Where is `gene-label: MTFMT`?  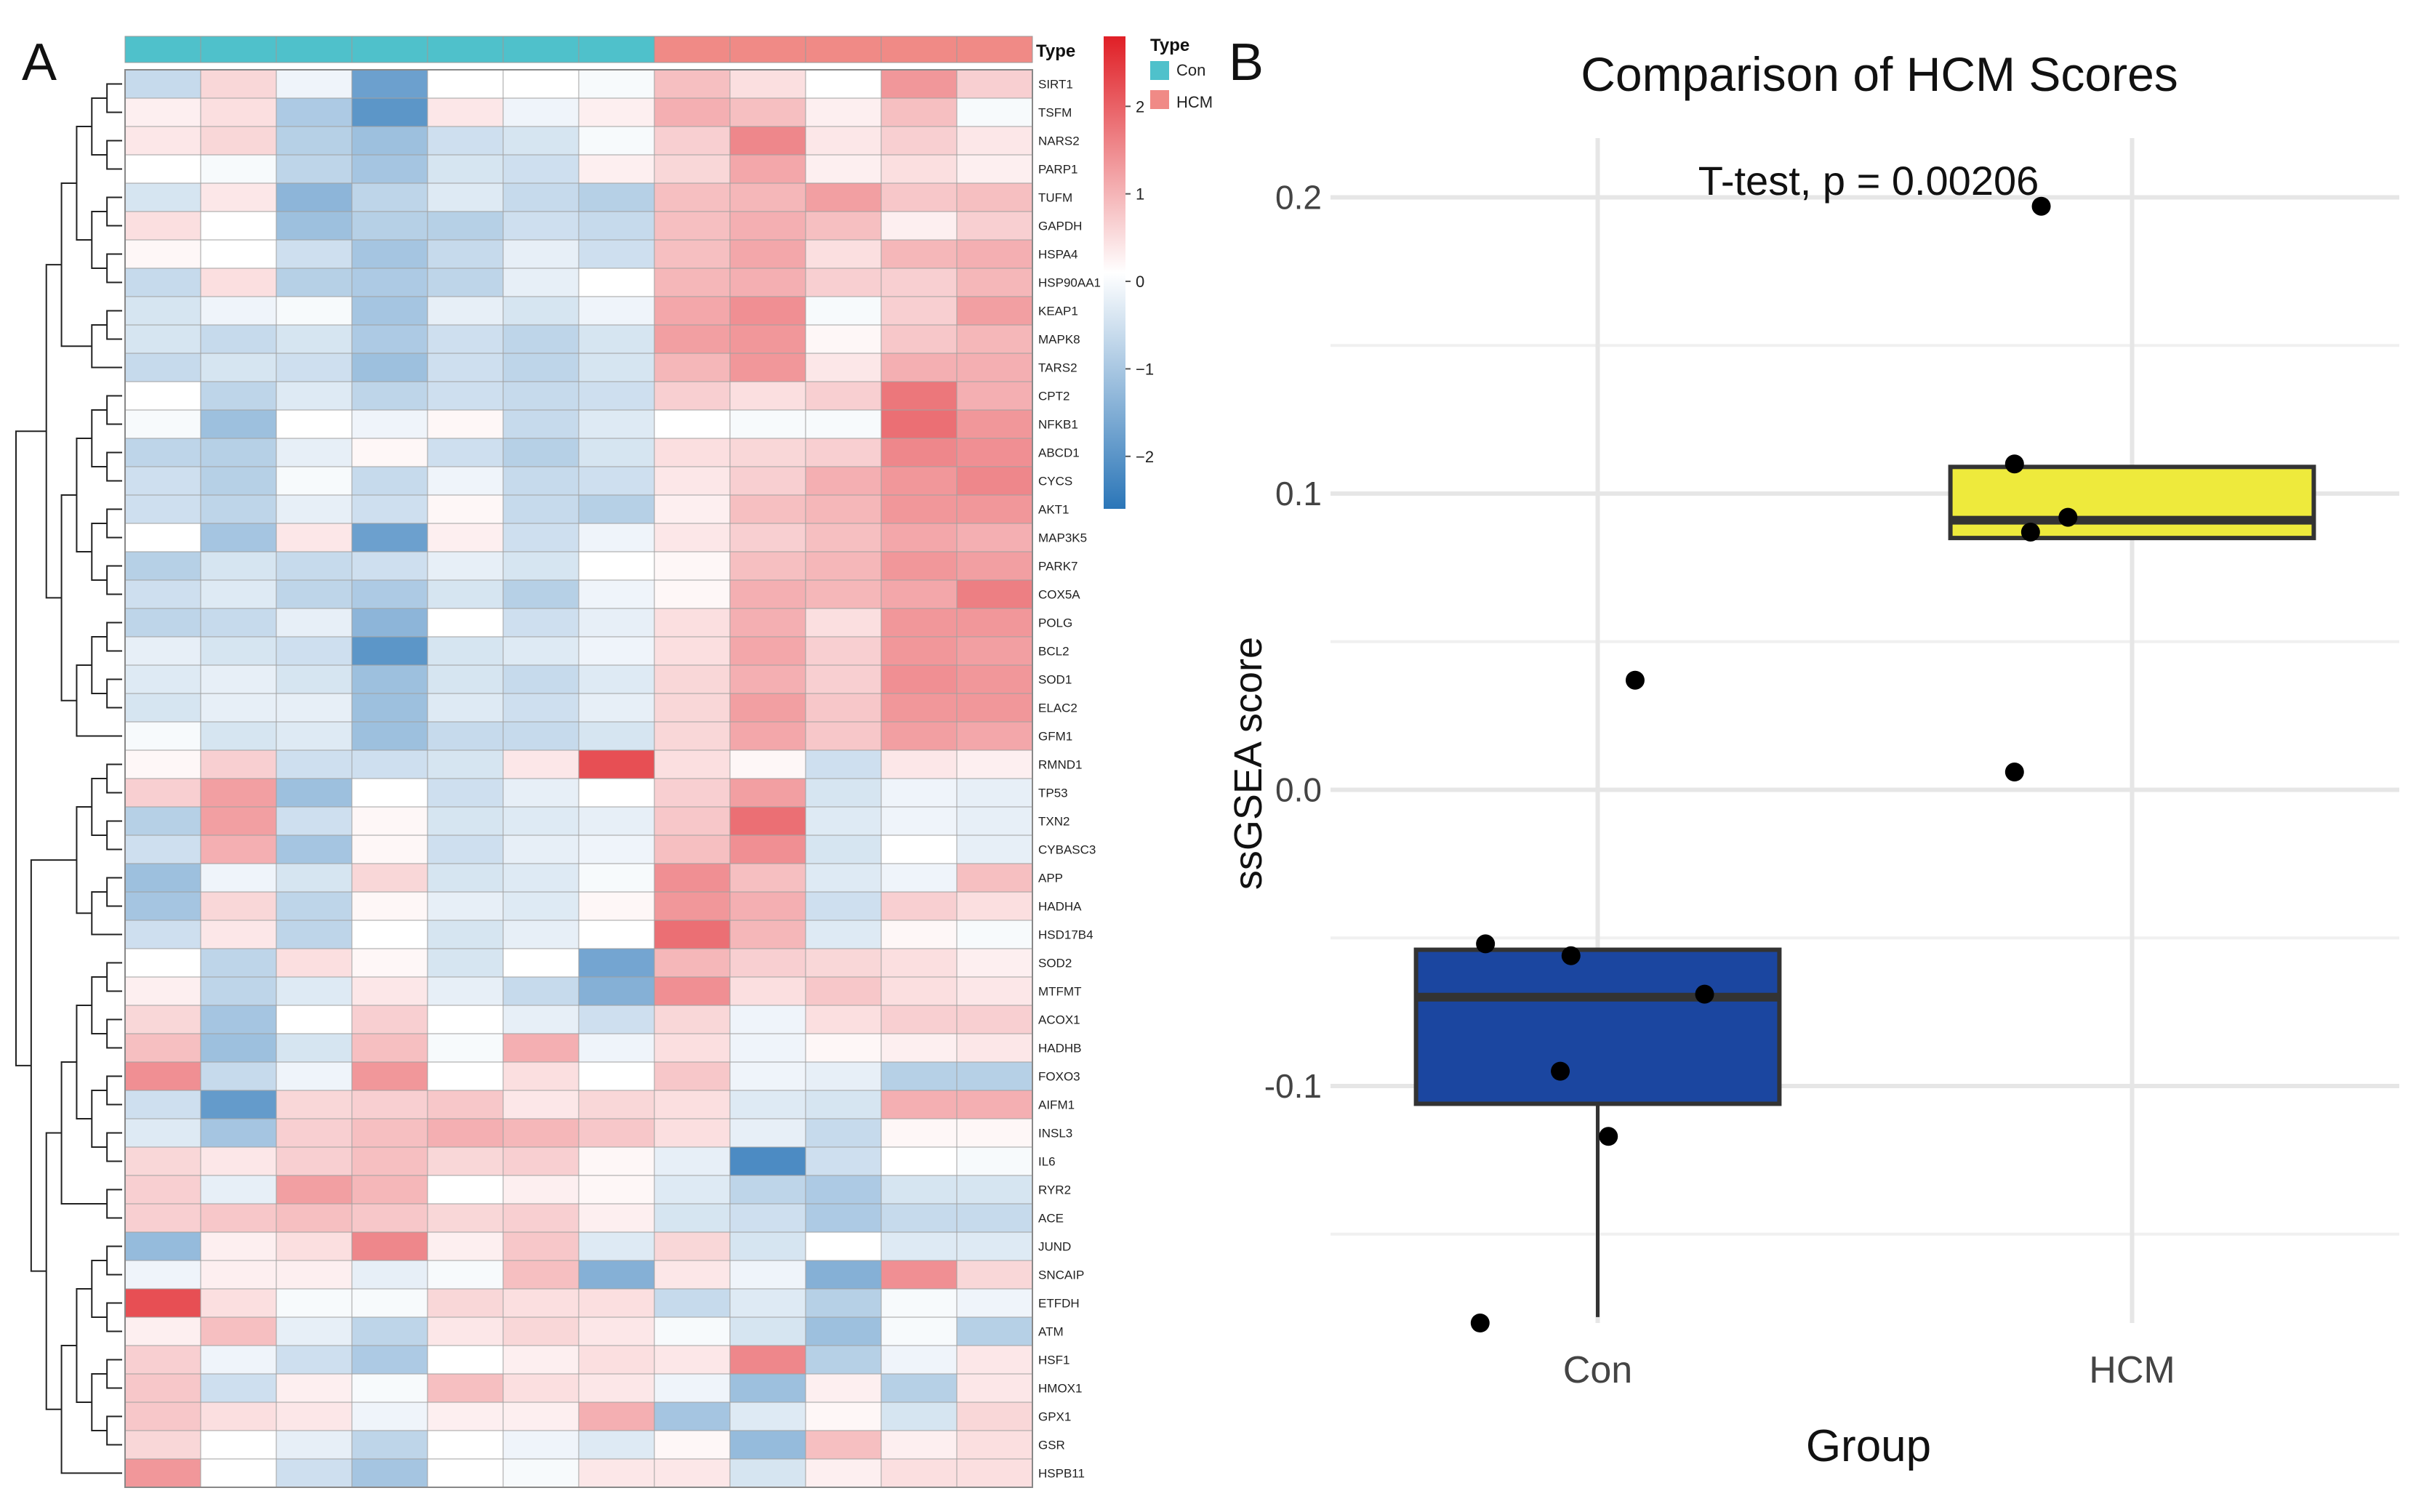
gene-label: MTFMT is located at coordinates (1059, 992).